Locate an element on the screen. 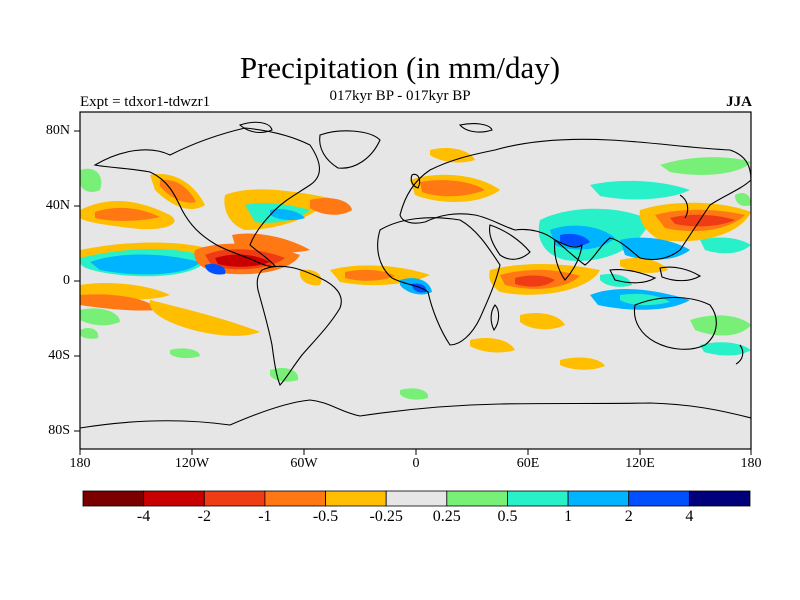  lat-label-80s: 80S is located at coordinates (59, 430).